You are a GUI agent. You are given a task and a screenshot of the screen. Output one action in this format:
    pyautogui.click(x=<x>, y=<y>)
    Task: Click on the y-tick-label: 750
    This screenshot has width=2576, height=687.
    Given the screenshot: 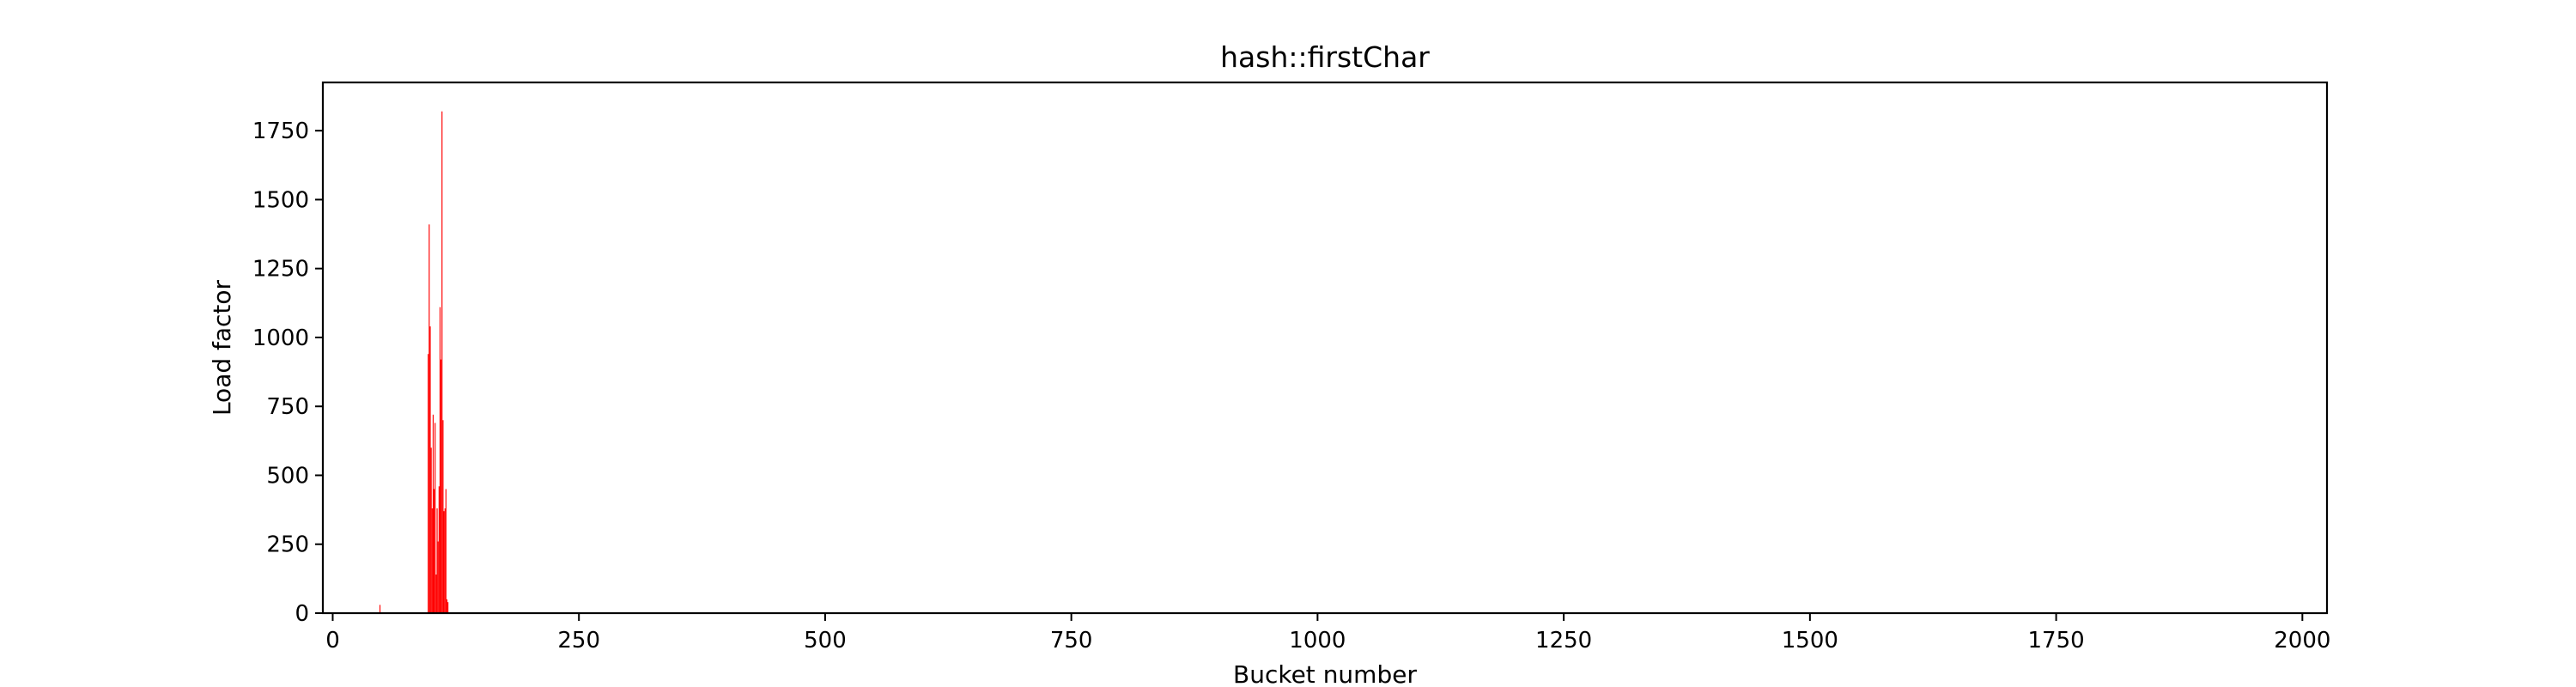 What is the action you would take?
    pyautogui.click(x=287, y=407)
    